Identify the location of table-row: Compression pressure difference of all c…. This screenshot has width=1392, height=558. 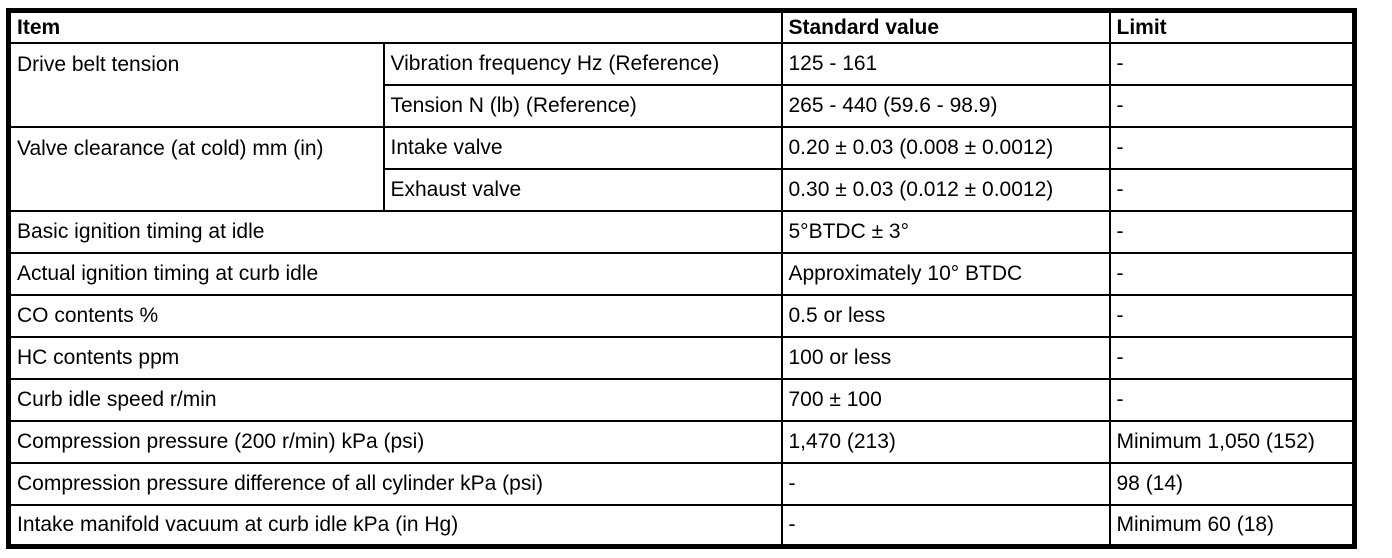
(681, 483).